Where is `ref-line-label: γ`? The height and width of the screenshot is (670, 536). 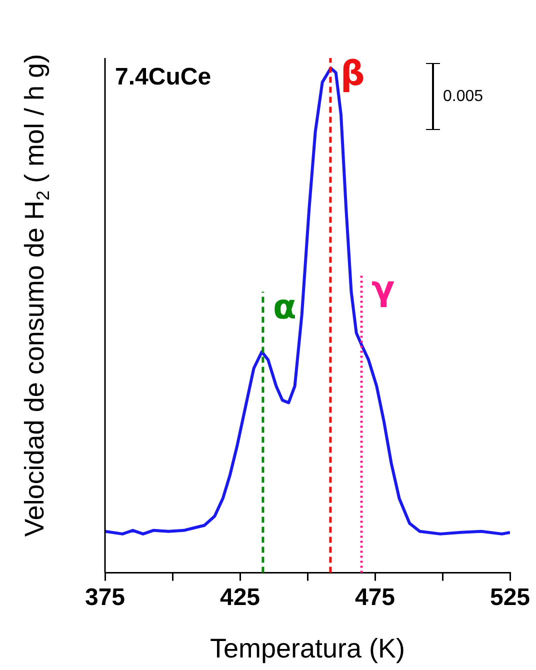 ref-line-label: γ is located at coordinates (383, 288).